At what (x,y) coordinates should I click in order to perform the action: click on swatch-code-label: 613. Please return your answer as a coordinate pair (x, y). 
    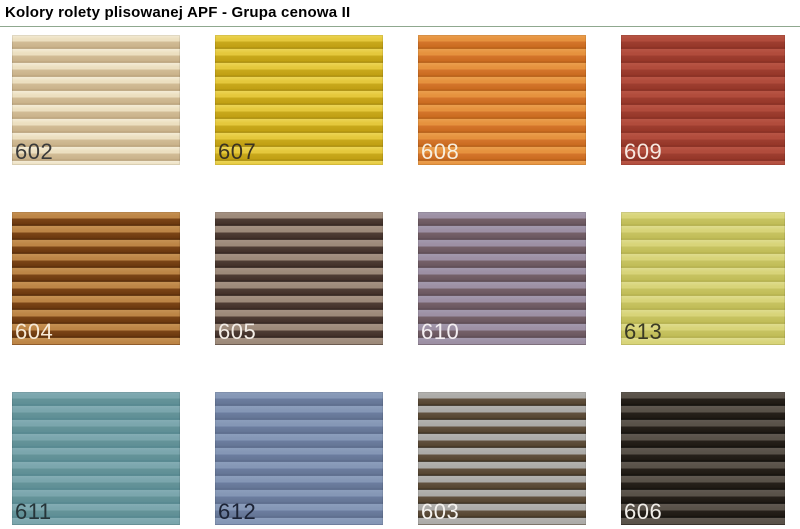
    Looking at the image, I should click on (643, 331).